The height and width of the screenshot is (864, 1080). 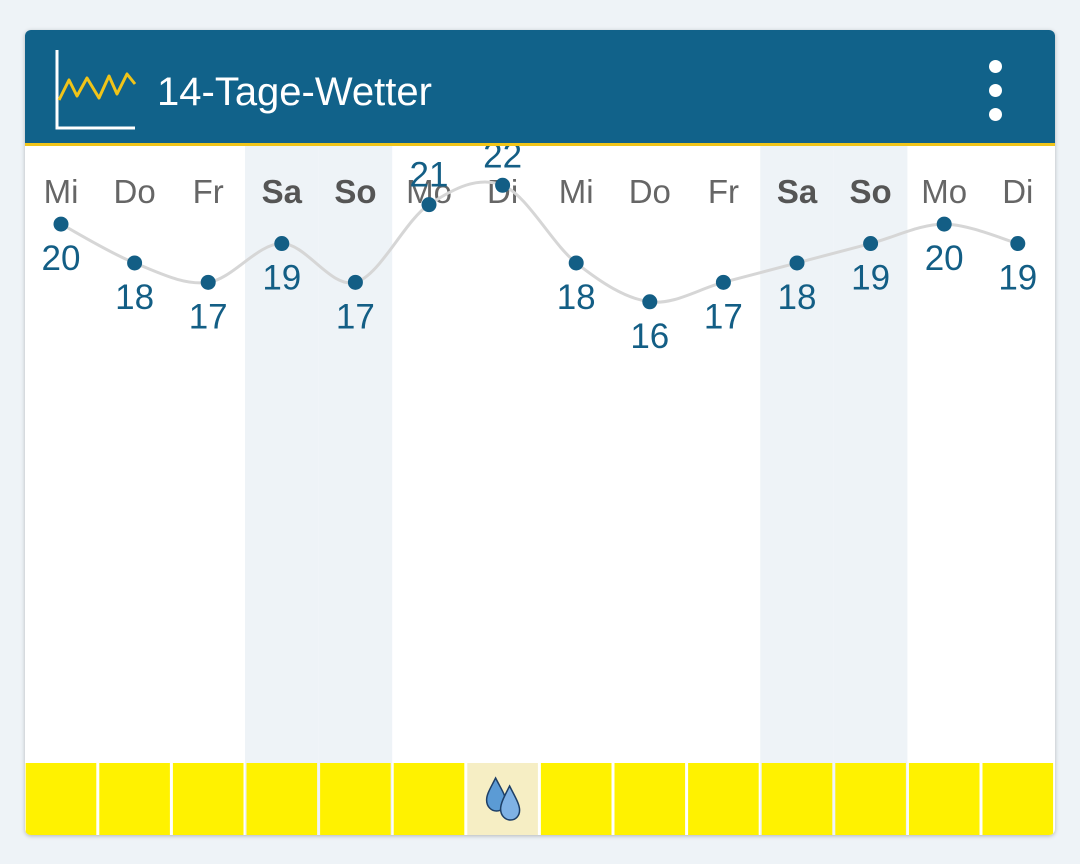 I want to click on more-options-button, so click(x=996, y=91).